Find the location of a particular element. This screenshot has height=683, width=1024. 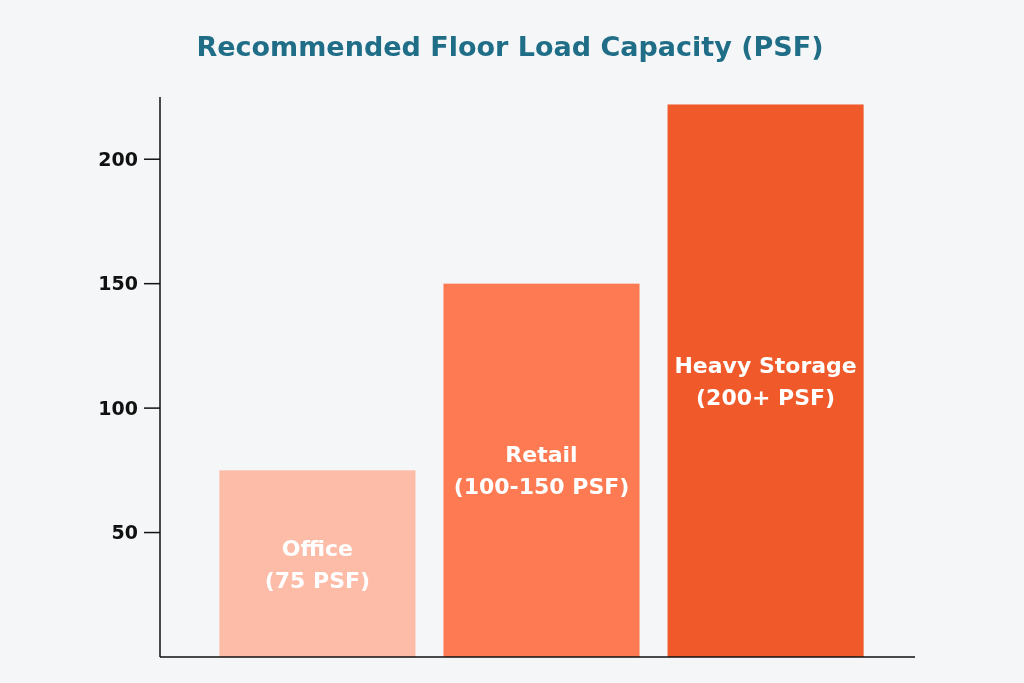

x-tick-label: Office (75 PSF) is located at coordinates (317, 564).